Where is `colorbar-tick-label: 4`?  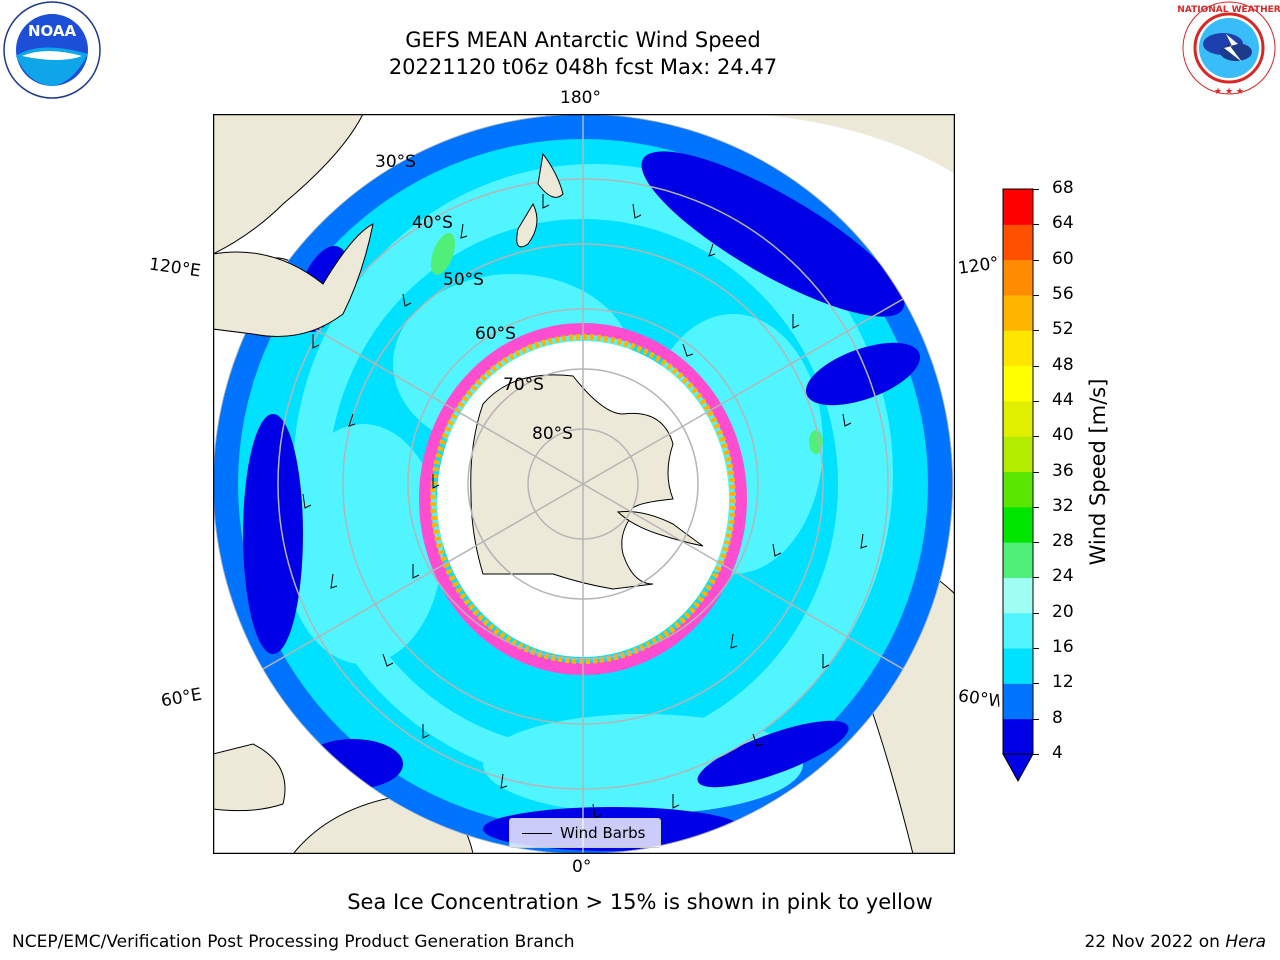 colorbar-tick-label: 4 is located at coordinates (1057, 753).